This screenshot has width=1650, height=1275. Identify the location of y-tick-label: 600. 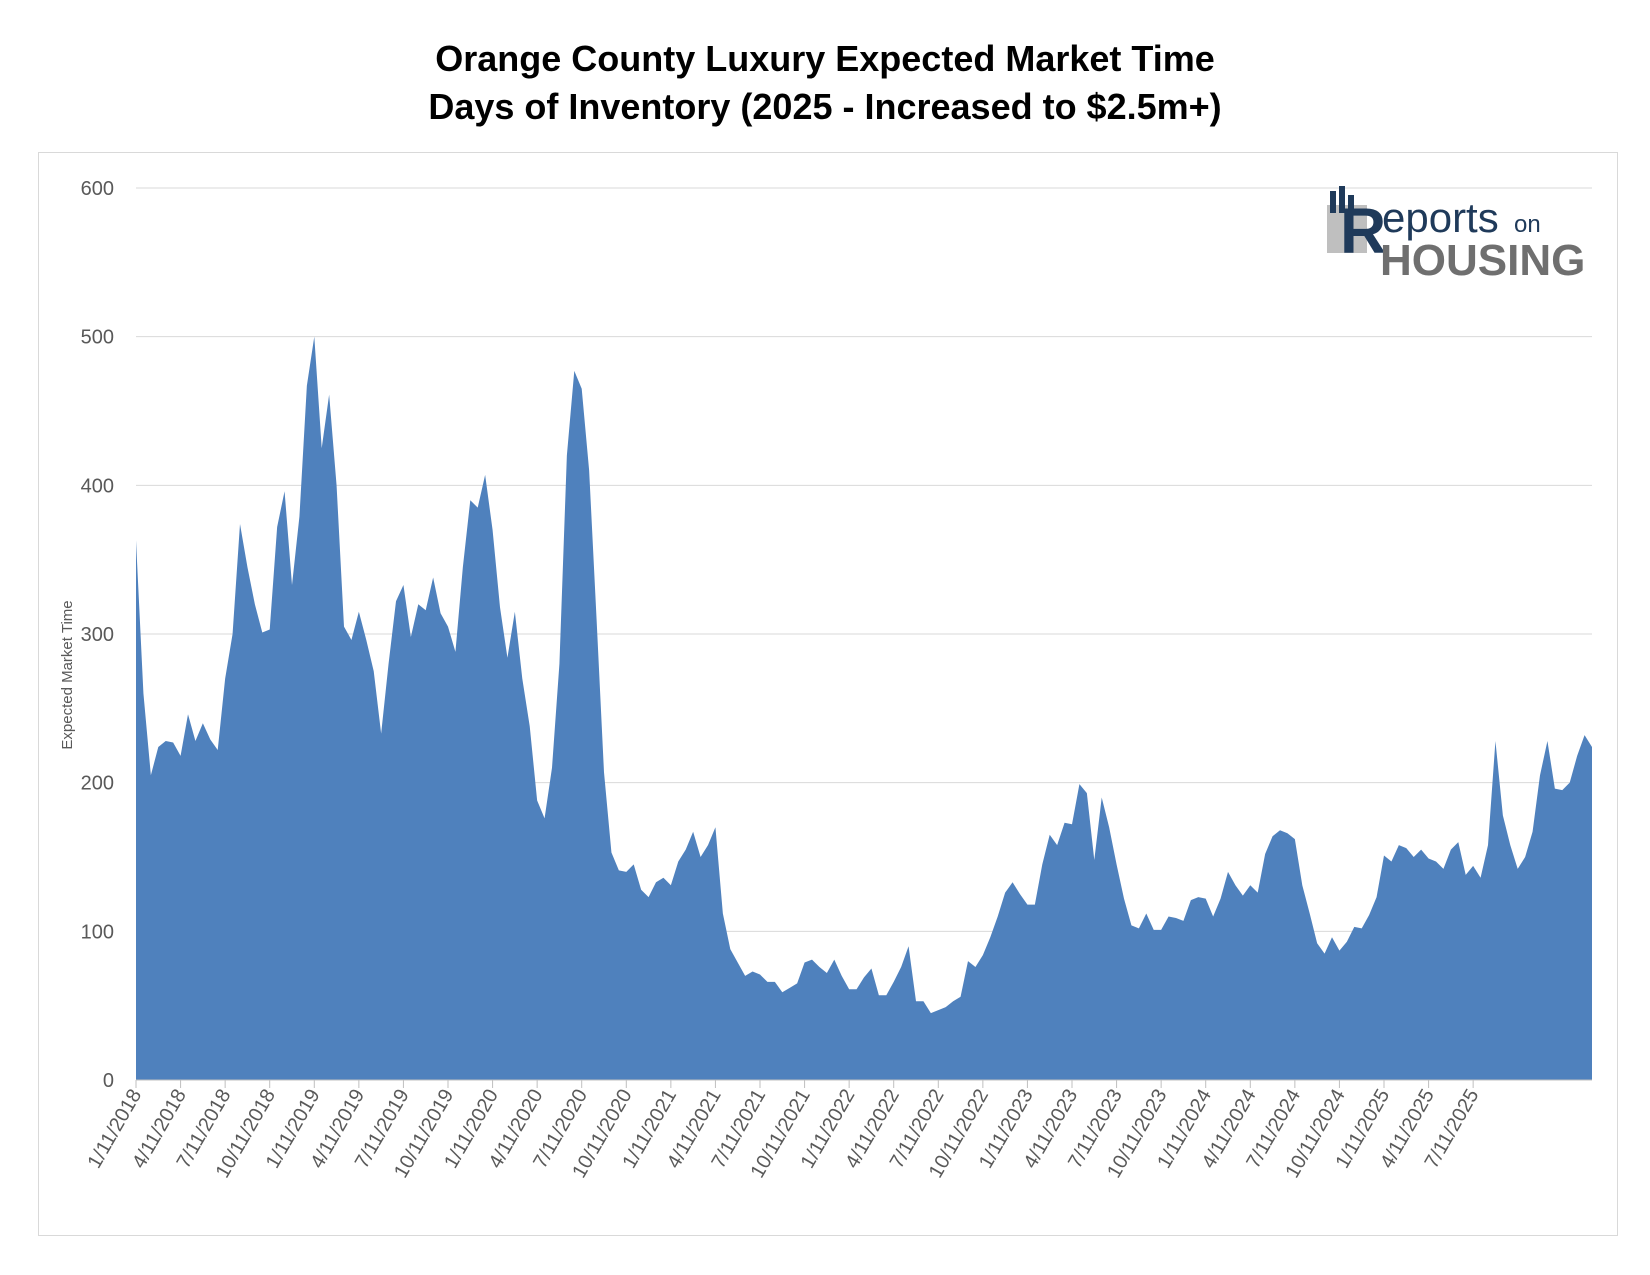
(97, 189).